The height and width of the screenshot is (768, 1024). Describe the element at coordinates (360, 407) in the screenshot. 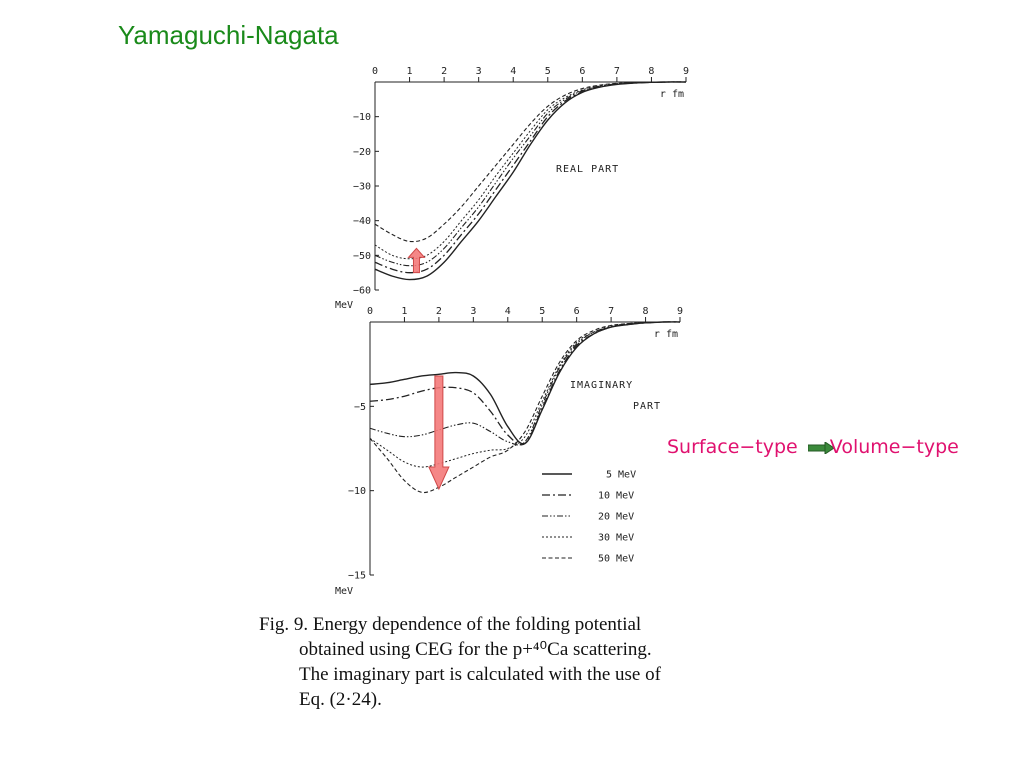

I see `y-tick-label: −5` at that location.